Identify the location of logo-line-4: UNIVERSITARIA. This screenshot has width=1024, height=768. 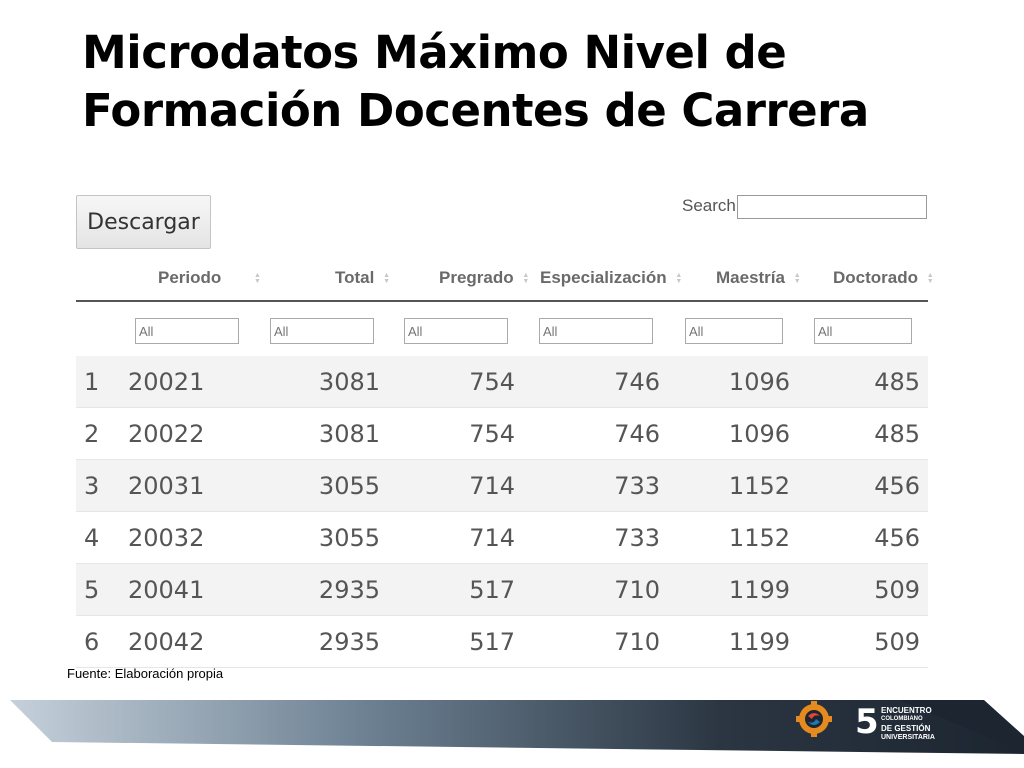
(908, 737).